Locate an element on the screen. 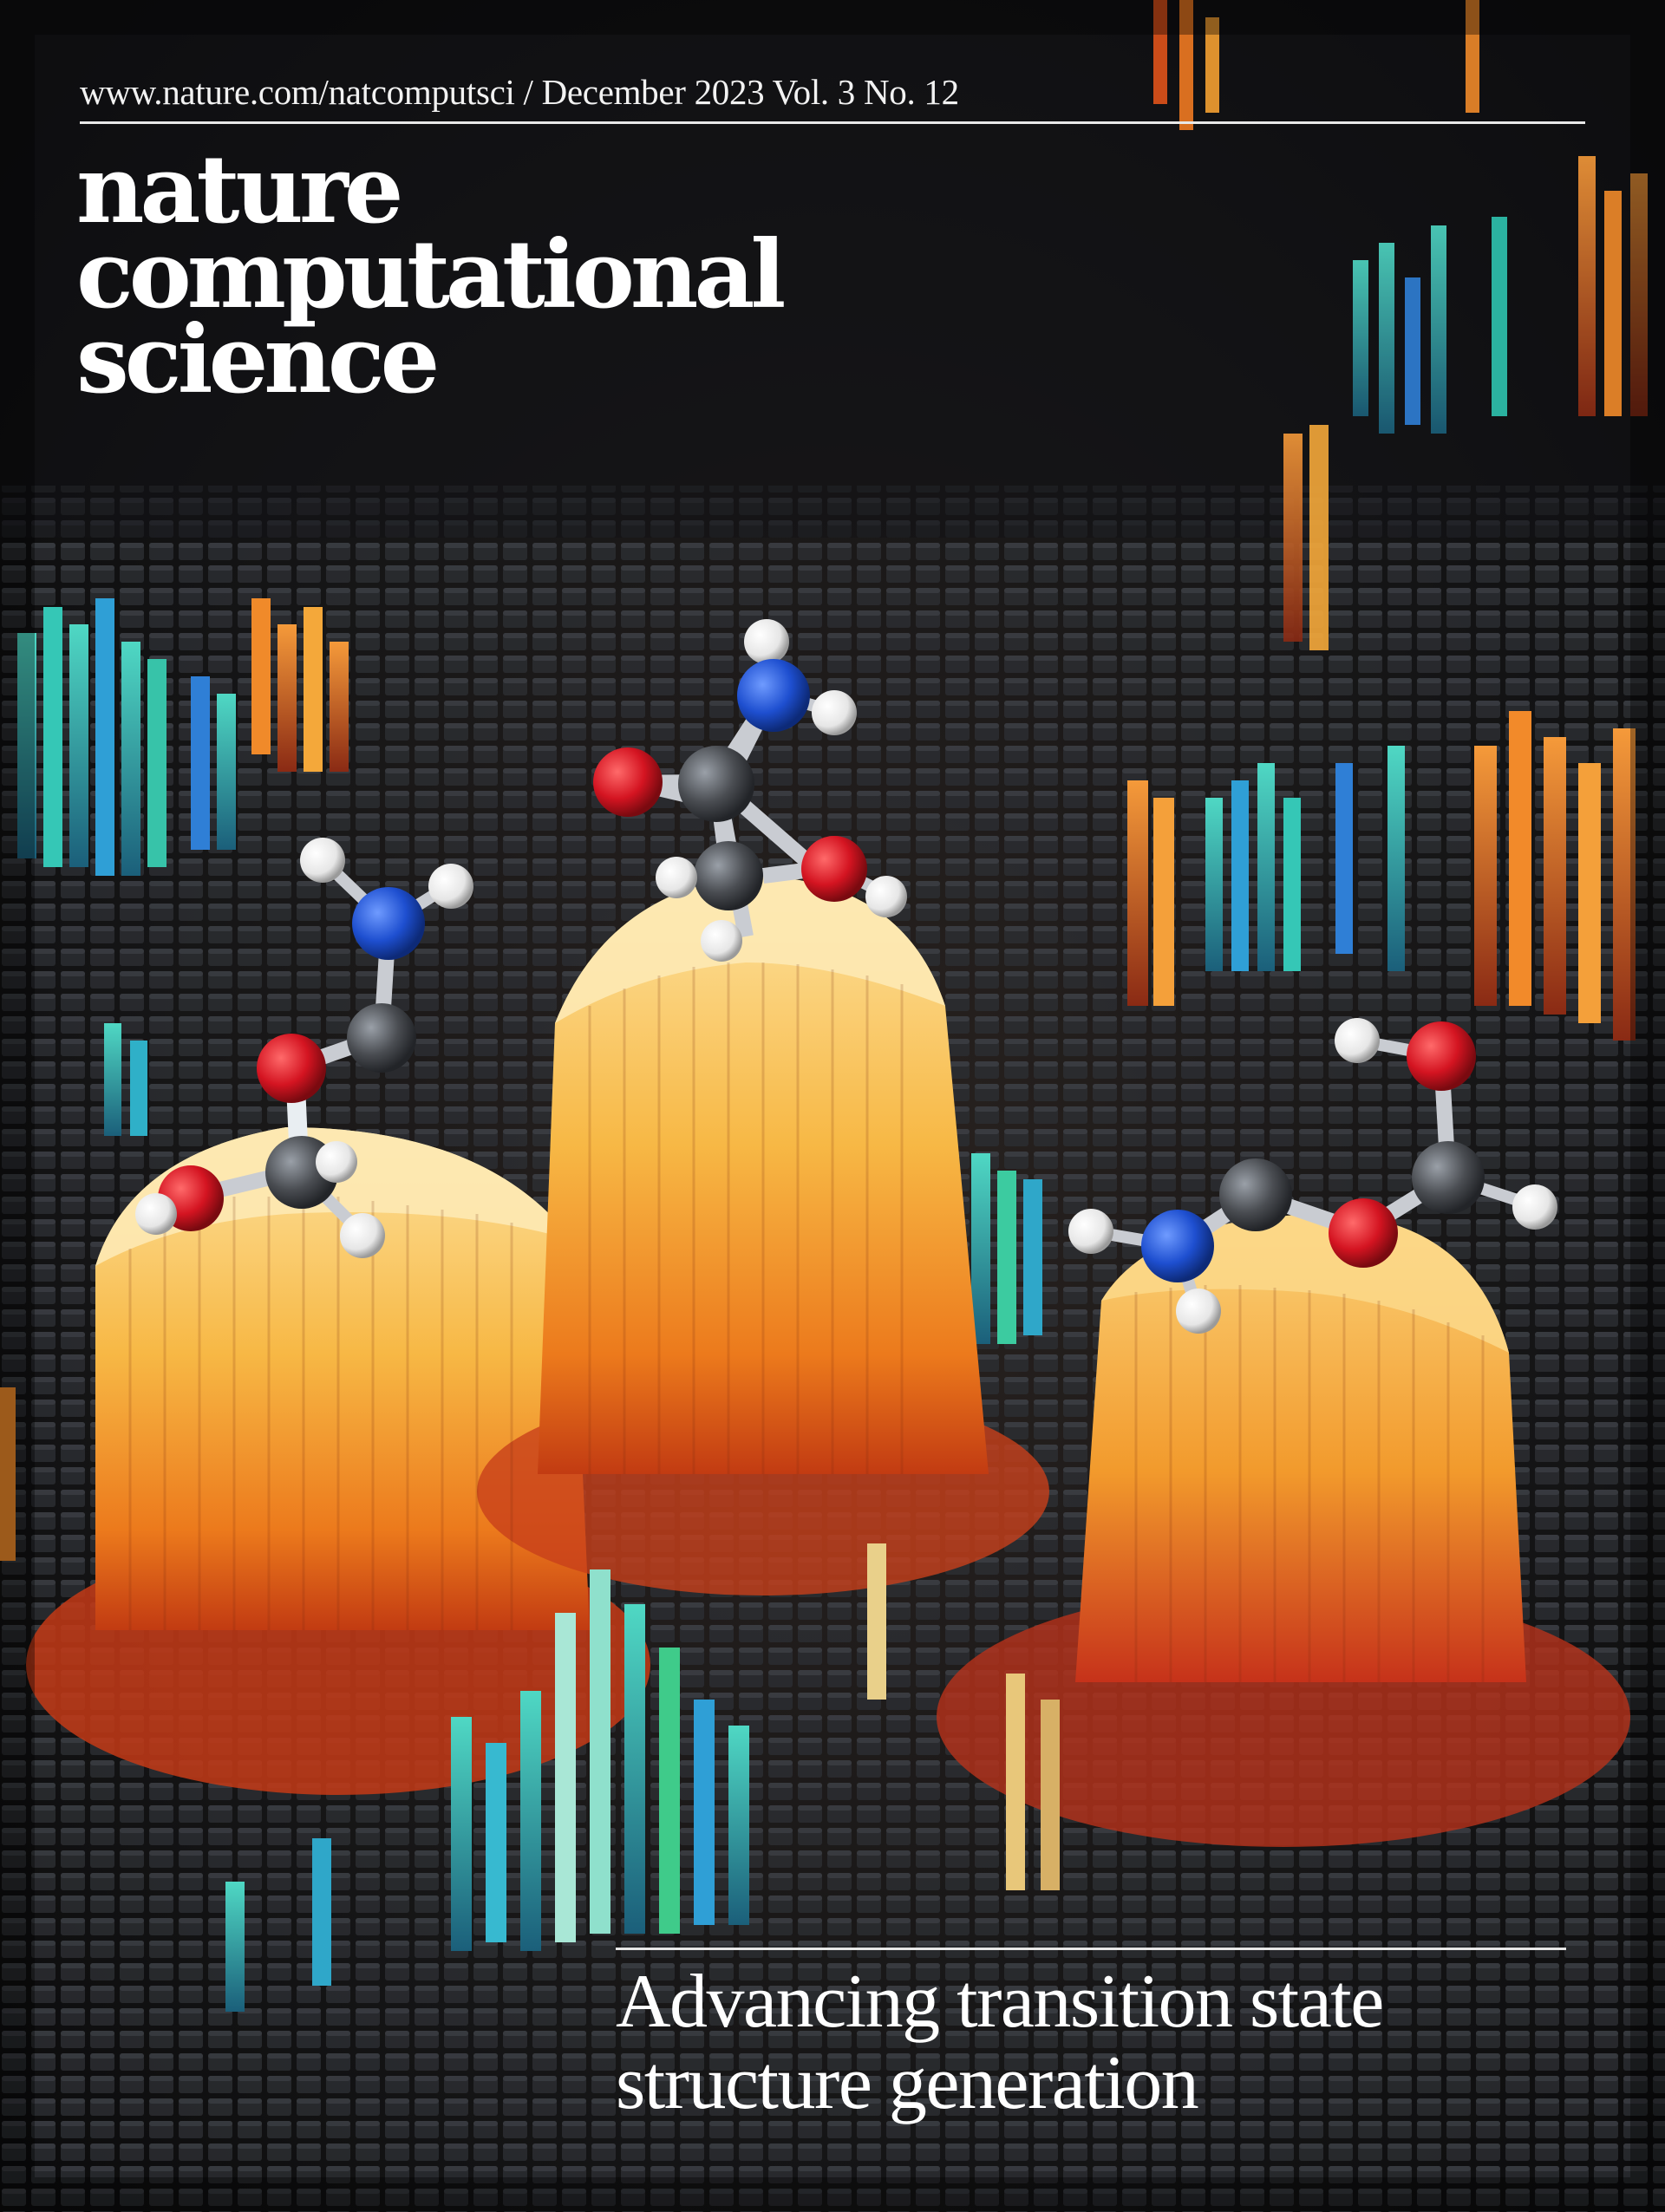  background-bars-top-right is located at coordinates (1400, 325).